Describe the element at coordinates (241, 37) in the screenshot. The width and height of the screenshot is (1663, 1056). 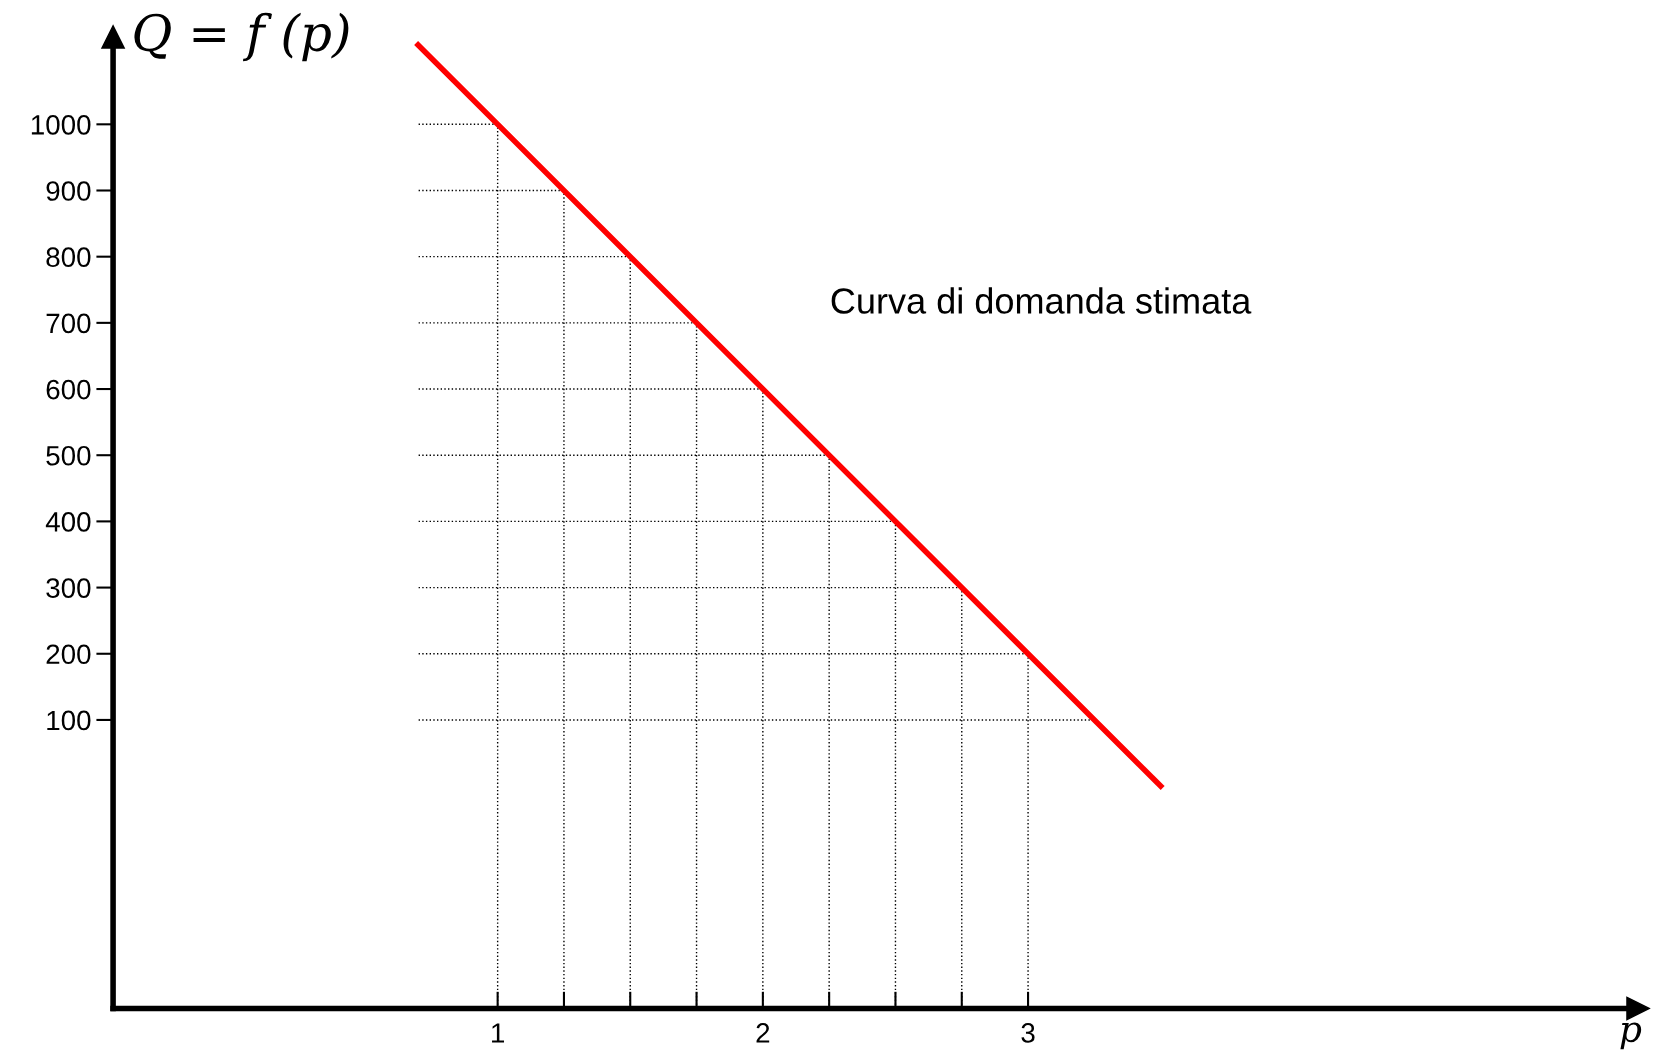
I see `y-axis-title: Q = f (p)` at that location.